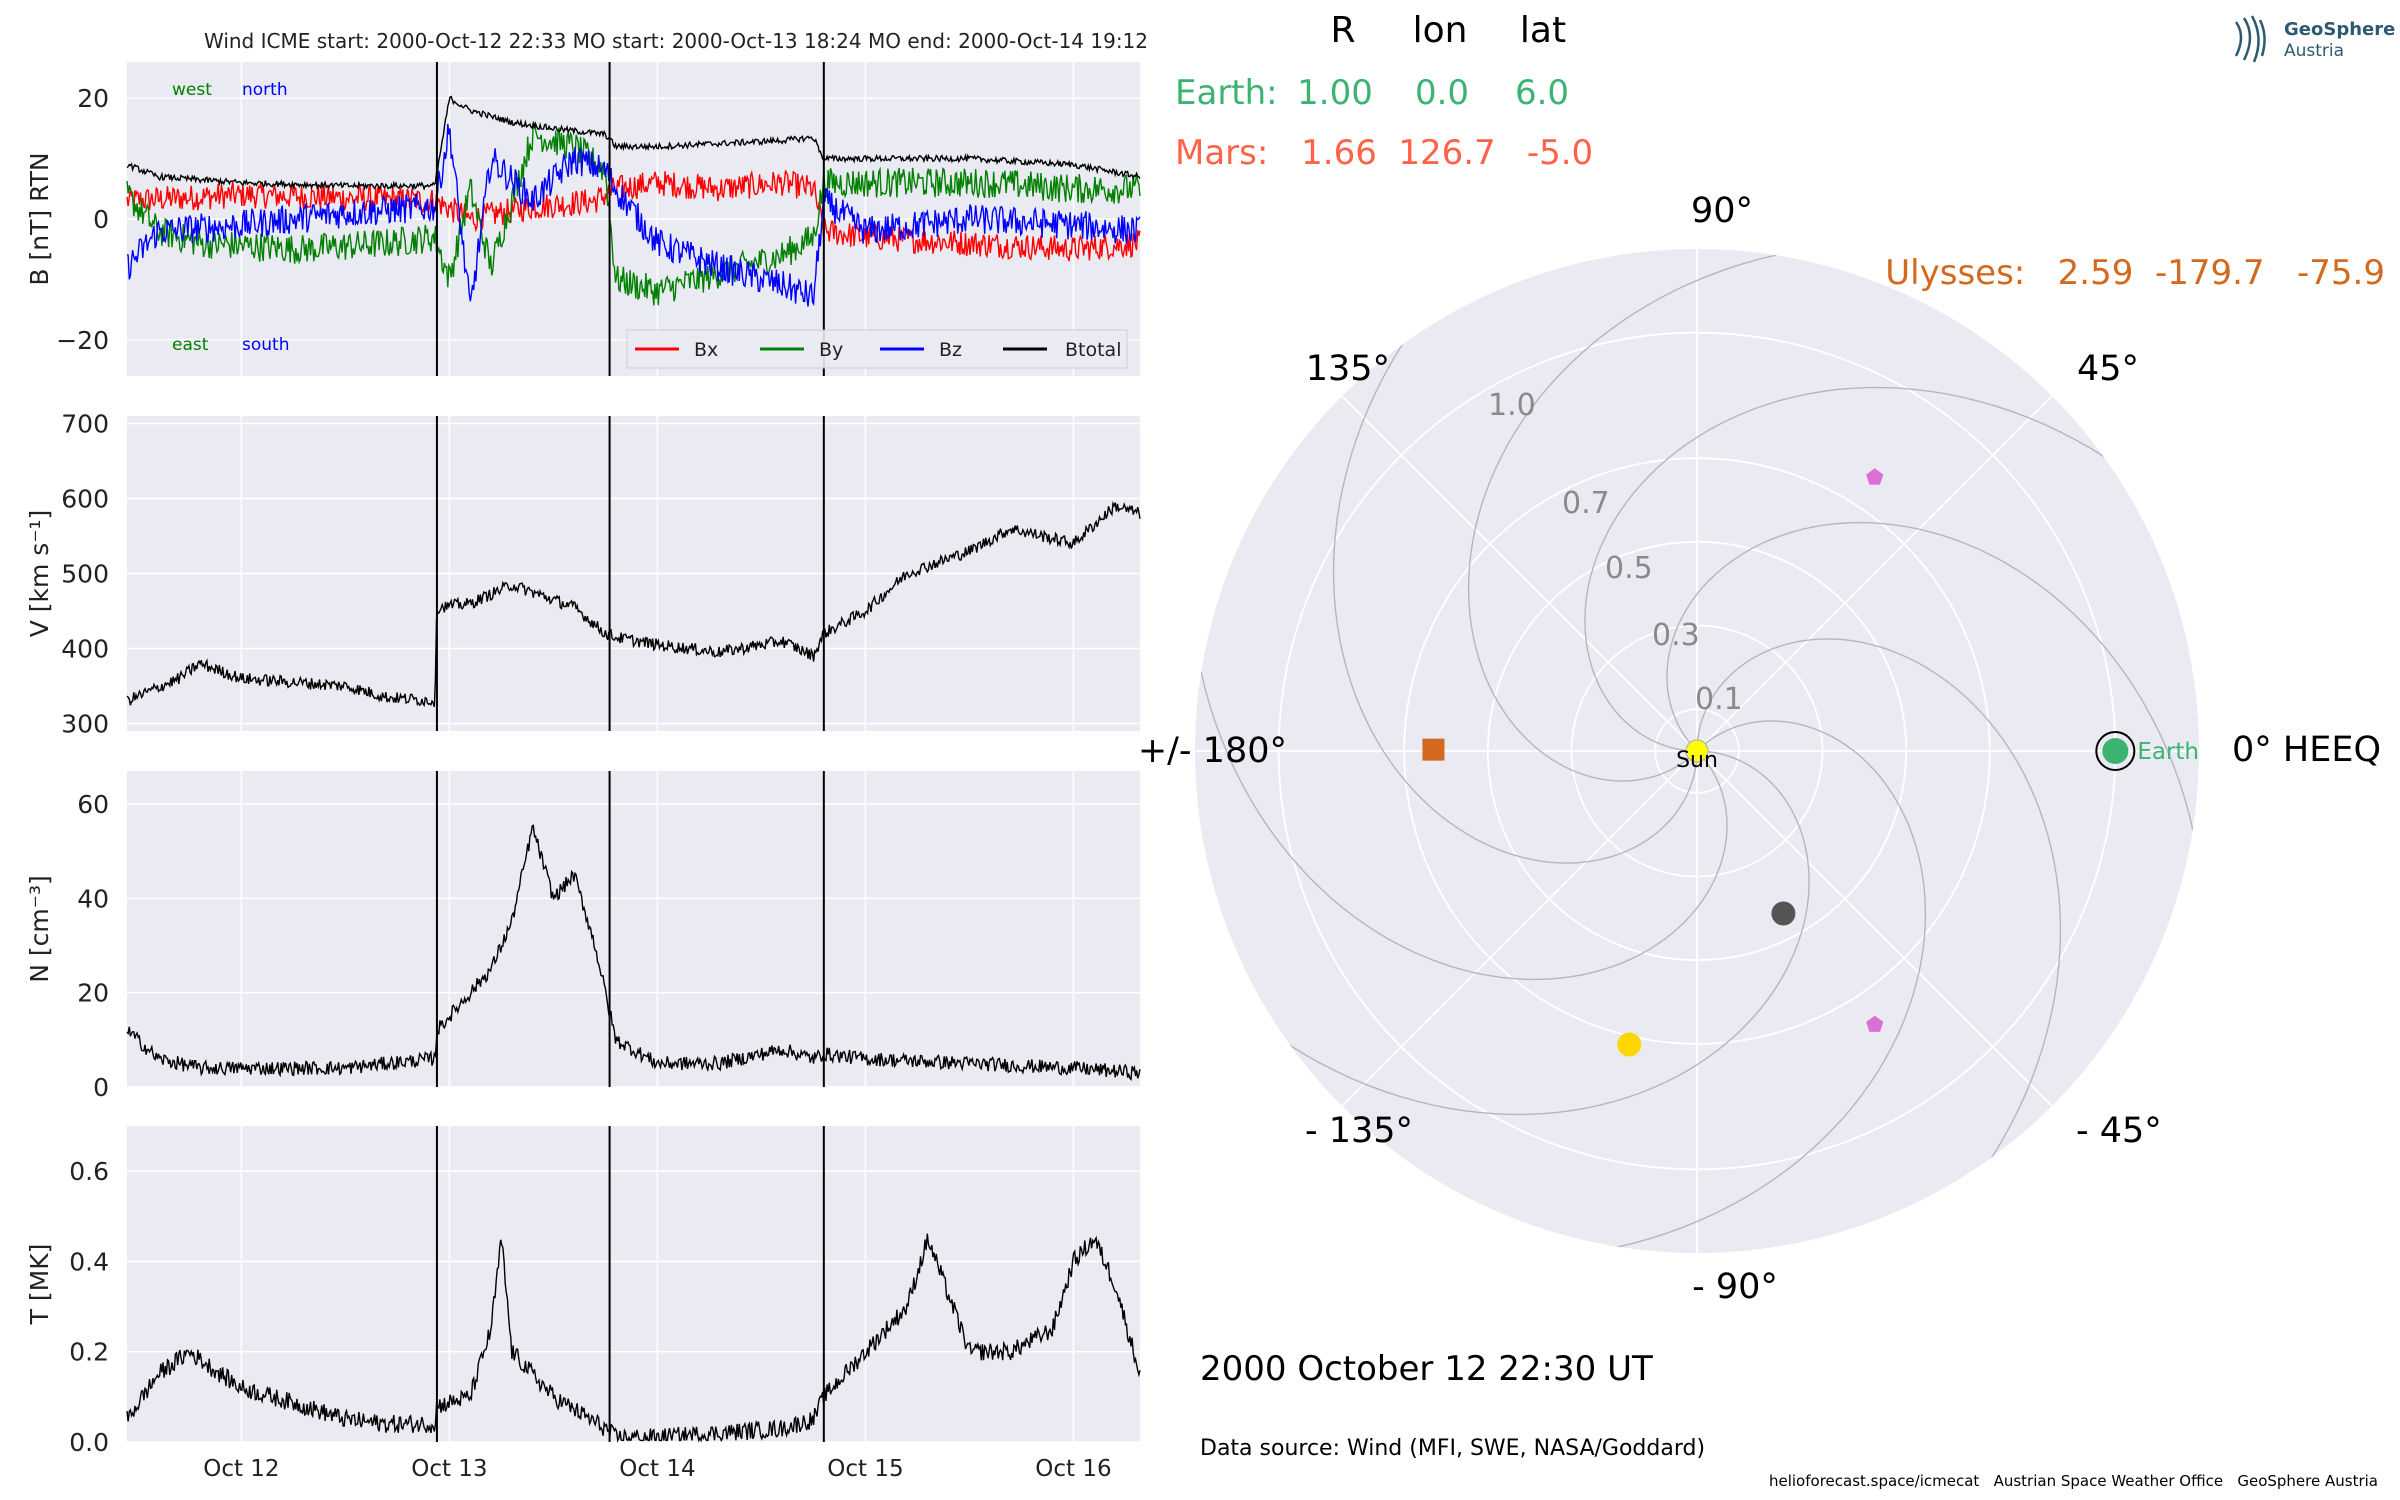 The height and width of the screenshot is (1500, 2400). What do you see at coordinates (2119, 1131) in the screenshot?
I see `angle-label: - 45°` at bounding box center [2119, 1131].